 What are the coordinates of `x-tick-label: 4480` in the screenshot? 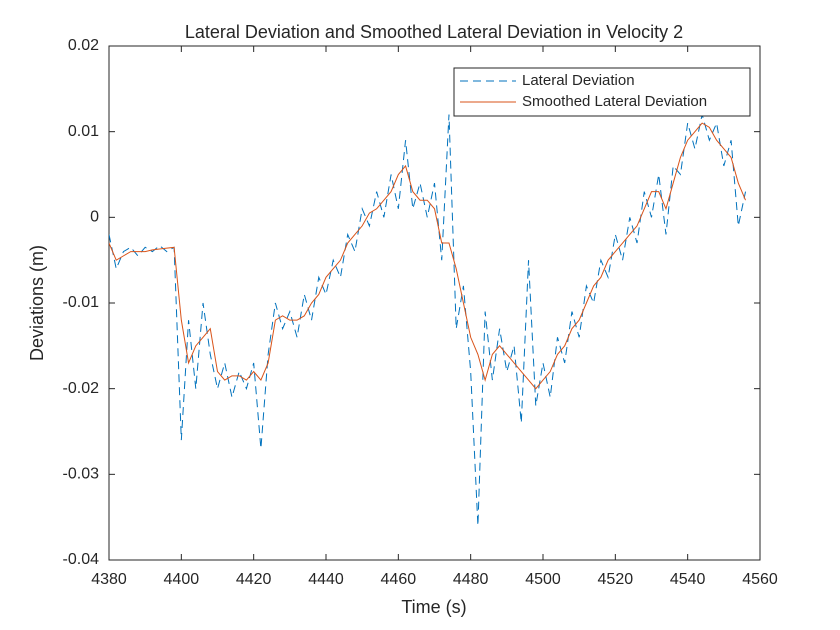 It's located at (471, 579).